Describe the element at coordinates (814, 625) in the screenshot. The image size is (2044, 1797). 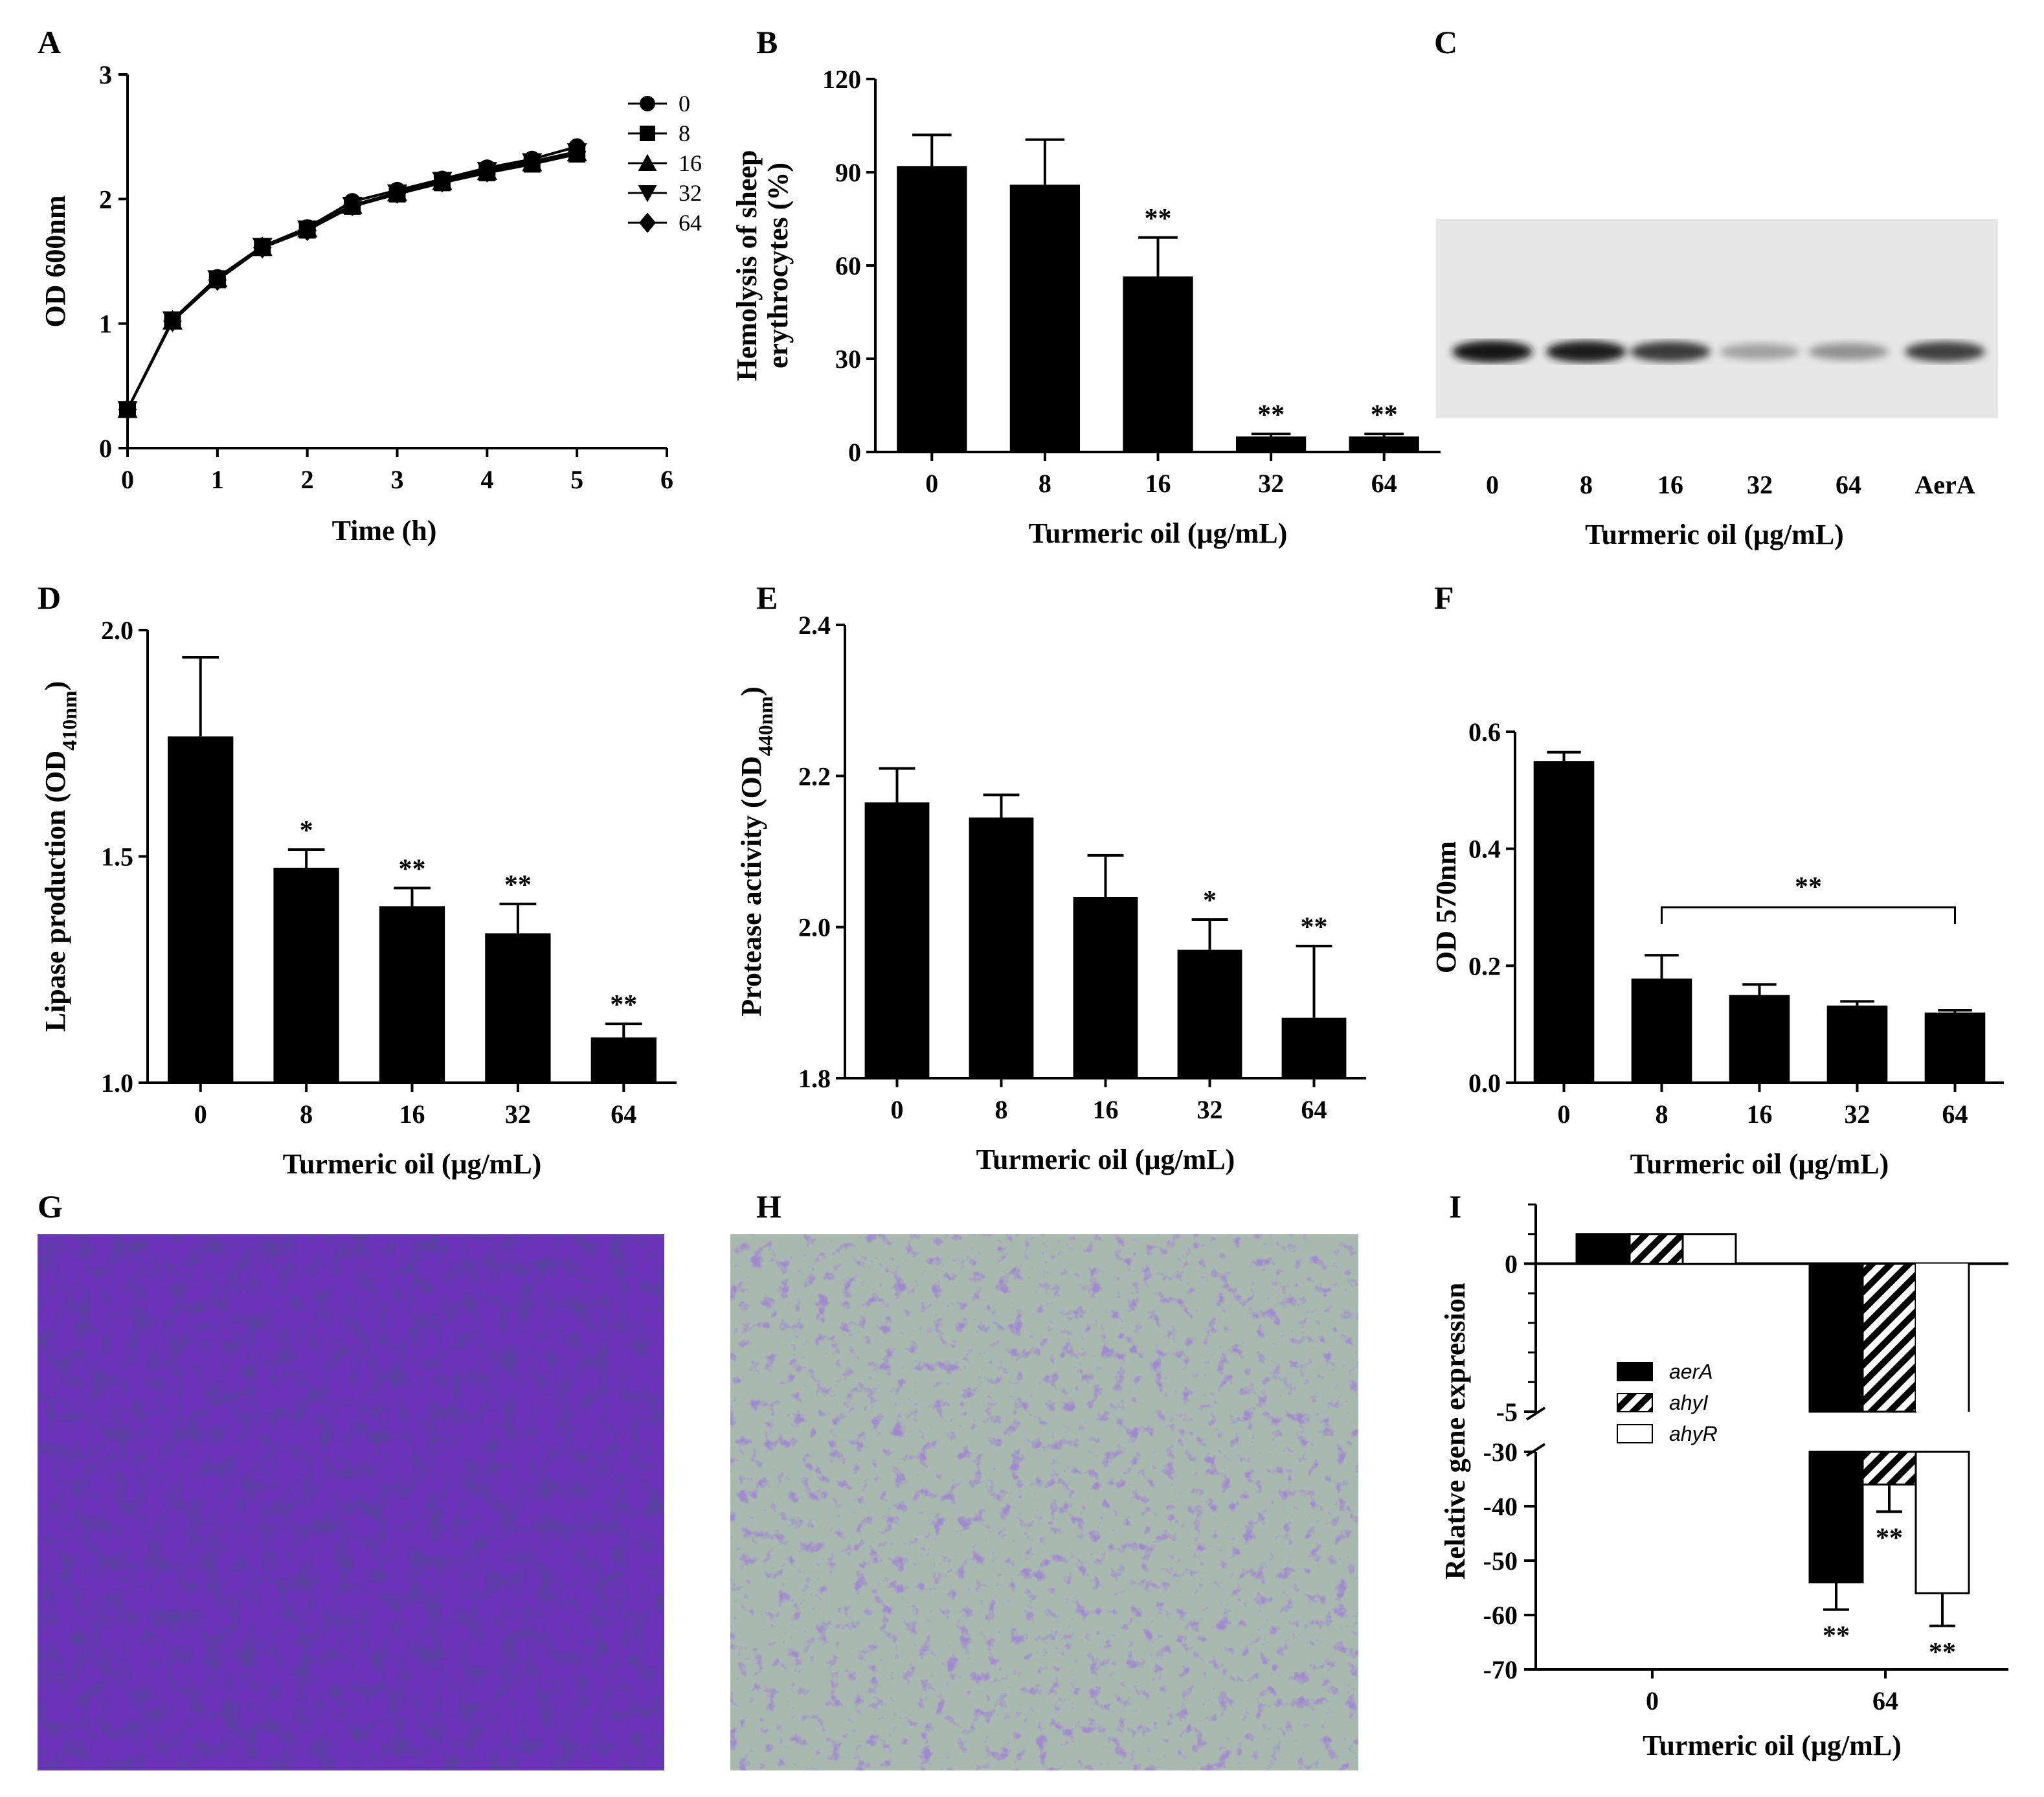
I see `y-tick-label: 2.4` at that location.